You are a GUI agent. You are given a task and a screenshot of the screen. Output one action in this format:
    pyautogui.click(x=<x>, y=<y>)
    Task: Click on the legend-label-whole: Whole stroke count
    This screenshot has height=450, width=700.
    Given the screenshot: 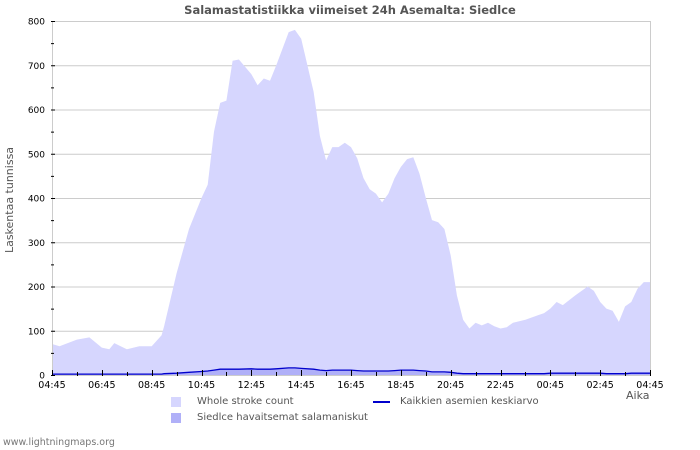 What is the action you would take?
    pyautogui.click(x=245, y=401)
    